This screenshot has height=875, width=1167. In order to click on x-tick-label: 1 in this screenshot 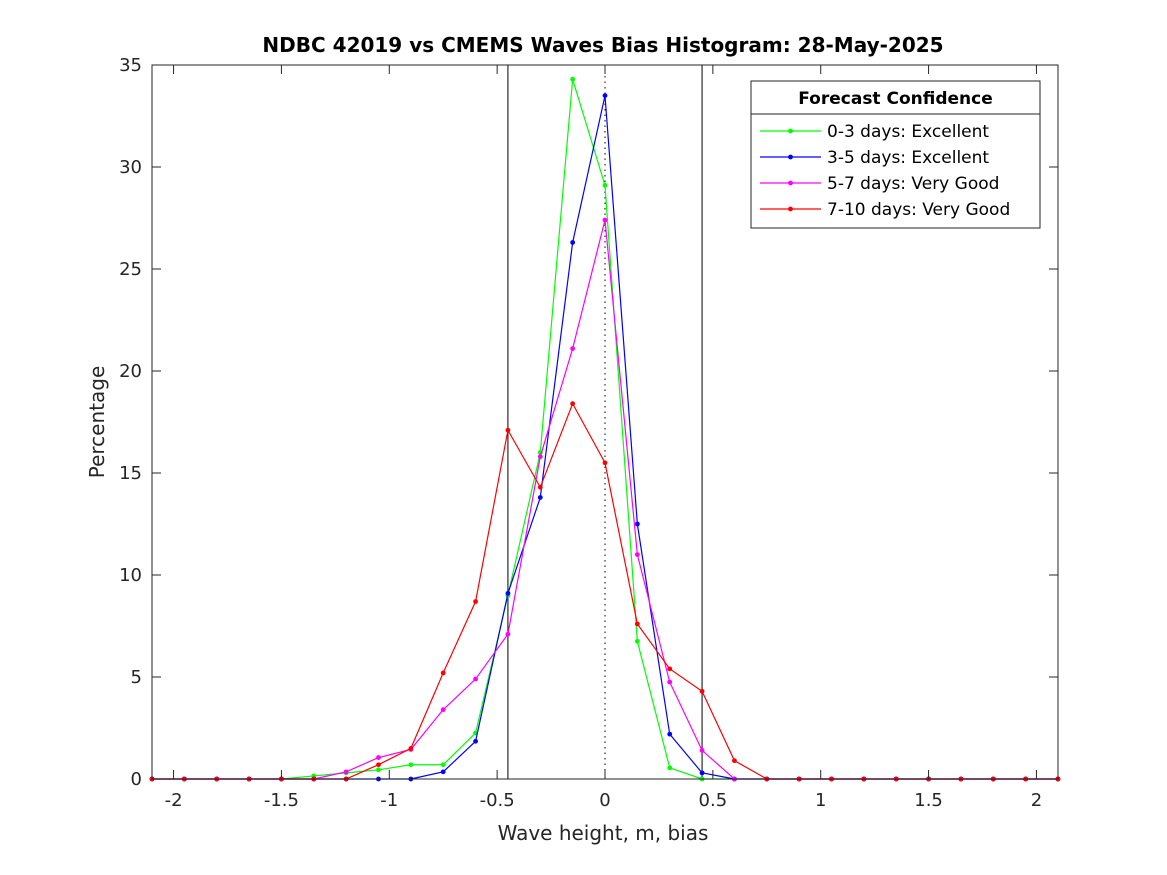, I will do `click(820, 800)`.